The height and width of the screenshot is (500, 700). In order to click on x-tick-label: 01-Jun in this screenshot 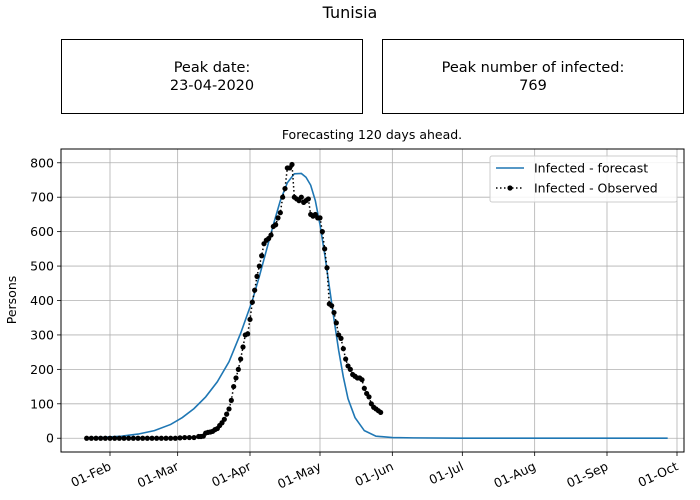, I will do `click(373, 473)`.